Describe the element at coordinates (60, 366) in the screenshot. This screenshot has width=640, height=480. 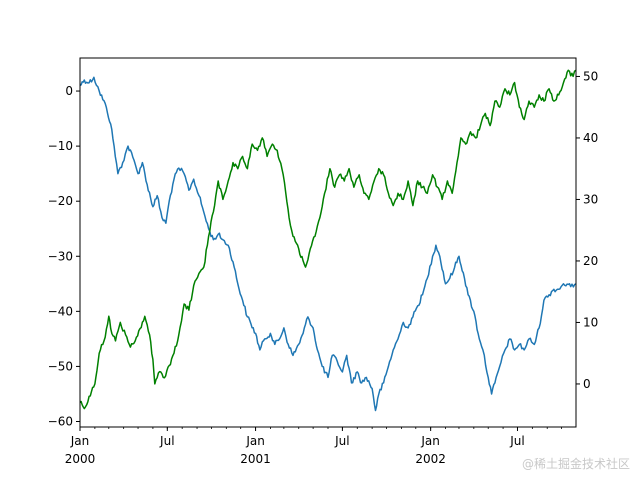
I see `left-tick-label: −50` at that location.